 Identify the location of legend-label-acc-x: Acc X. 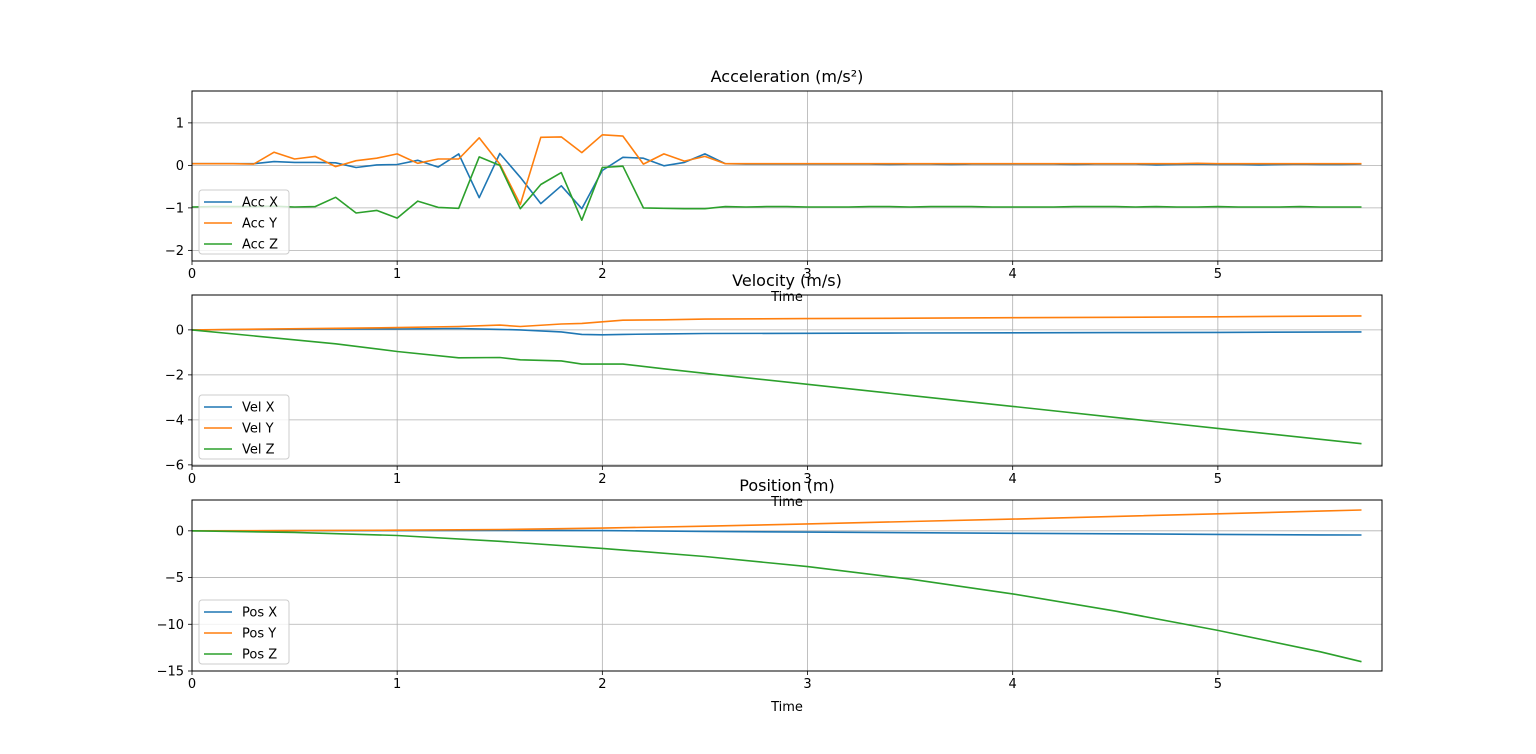
(260, 203).